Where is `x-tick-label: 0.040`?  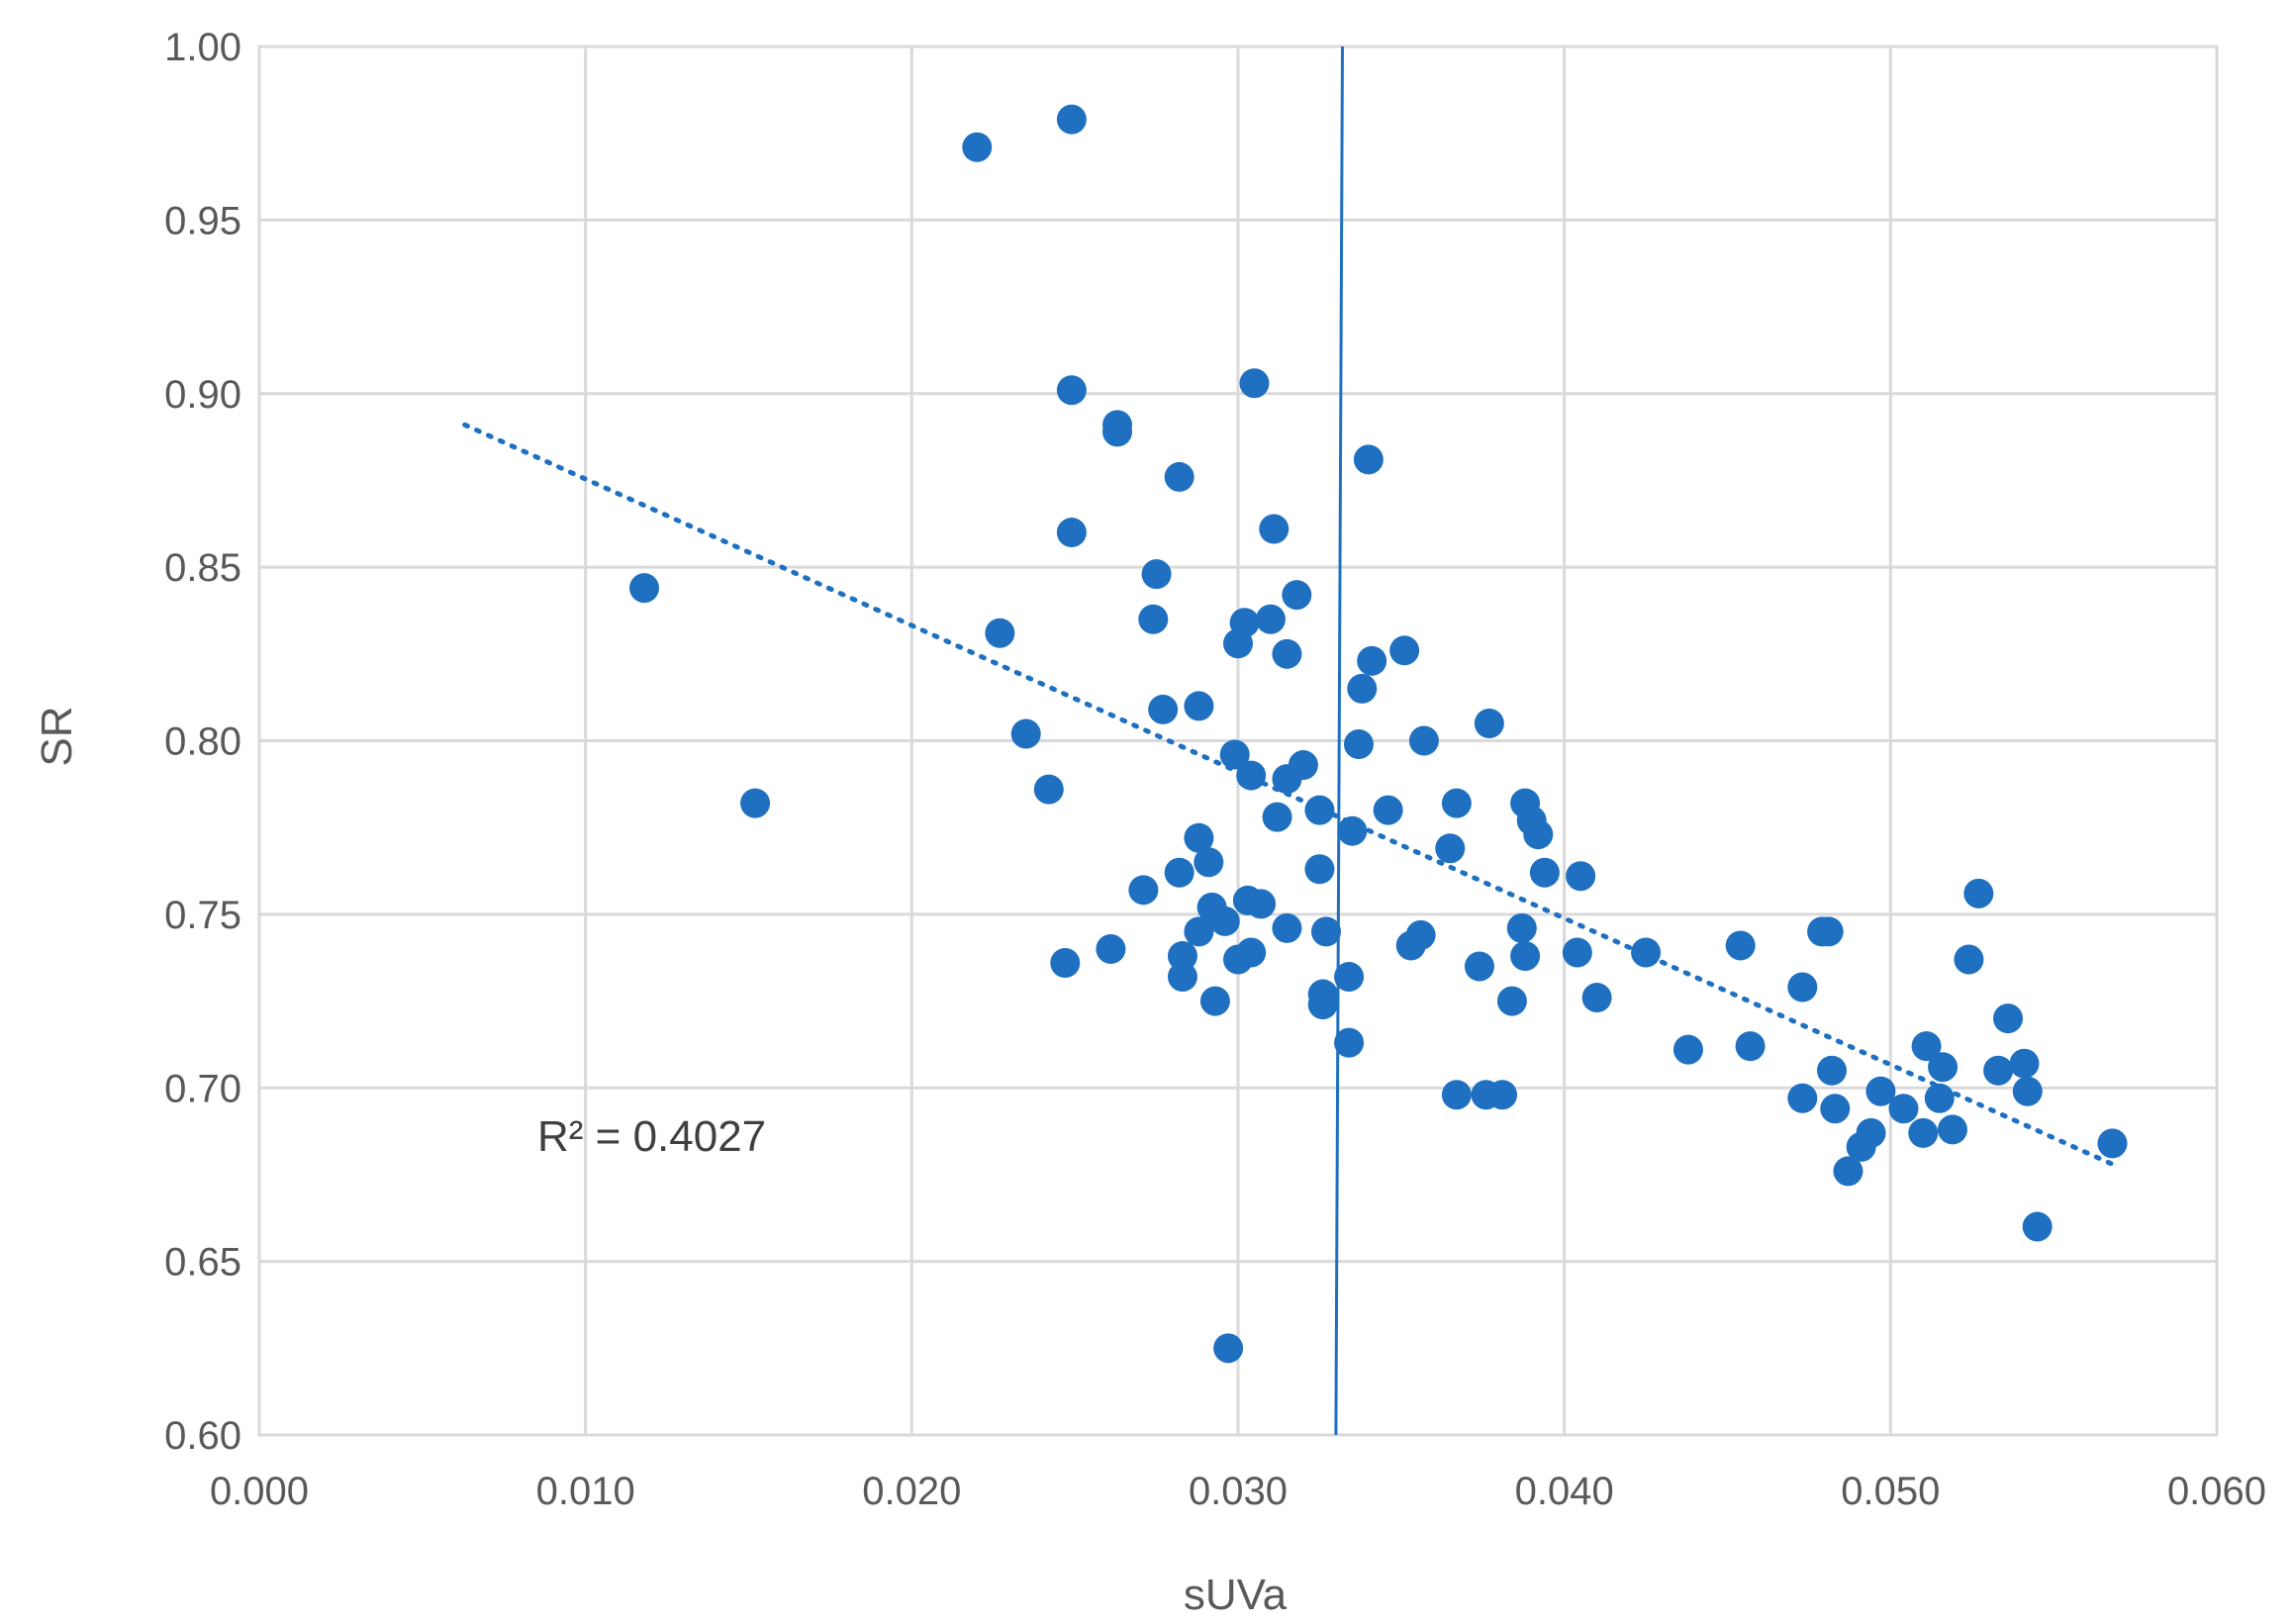 x-tick-label: 0.040 is located at coordinates (1564, 1491).